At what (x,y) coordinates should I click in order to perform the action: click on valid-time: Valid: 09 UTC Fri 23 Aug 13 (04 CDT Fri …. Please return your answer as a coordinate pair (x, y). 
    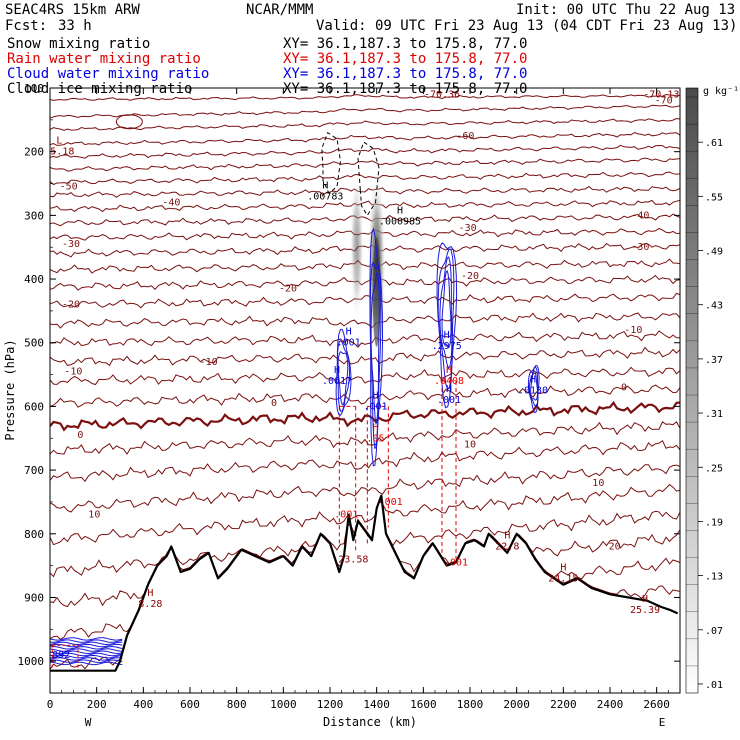
    Looking at the image, I should click on (526, 26).